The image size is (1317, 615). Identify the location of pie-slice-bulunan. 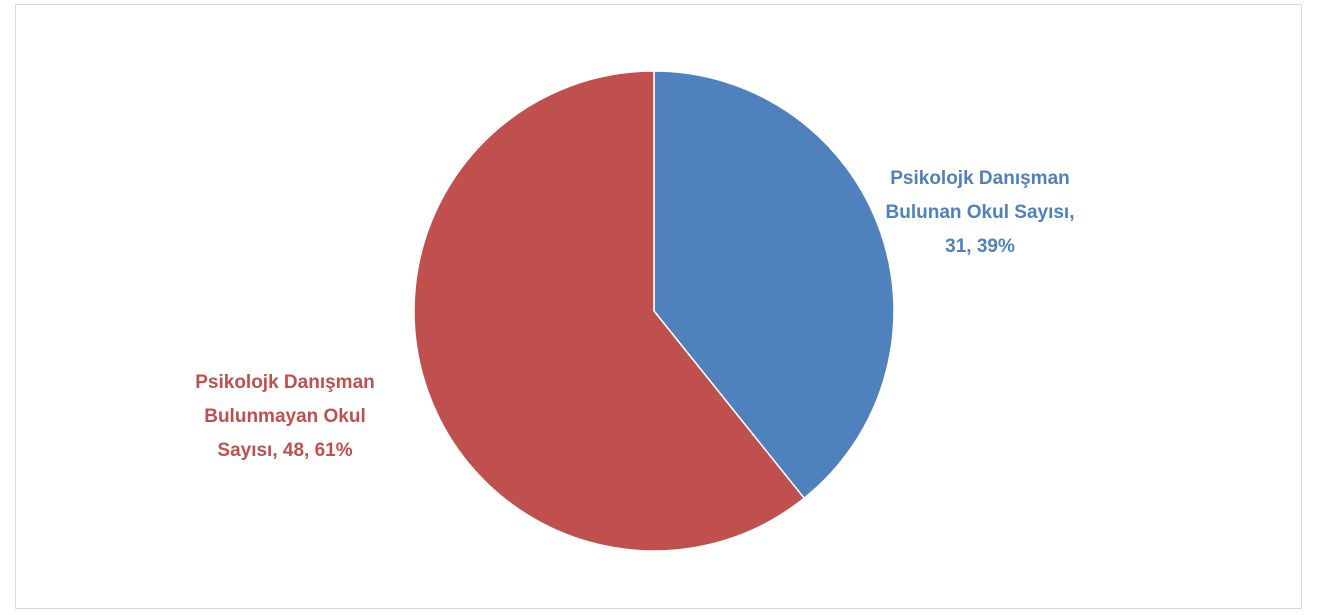
(774, 285).